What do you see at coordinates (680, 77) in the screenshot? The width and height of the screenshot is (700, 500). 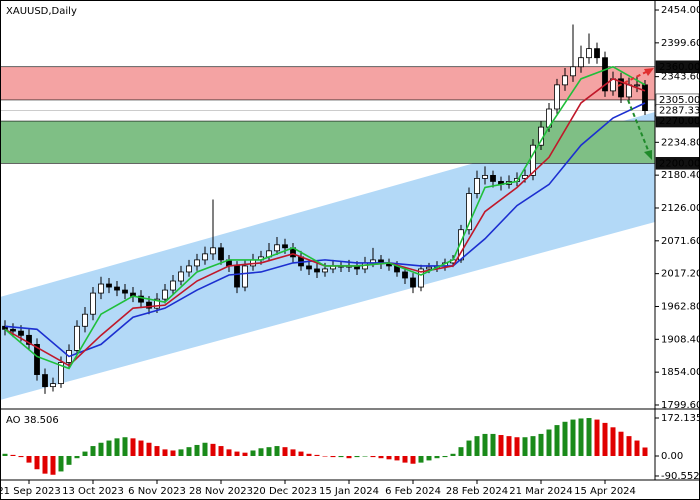 I see `y-tick-label: 2343.60` at bounding box center [680, 77].